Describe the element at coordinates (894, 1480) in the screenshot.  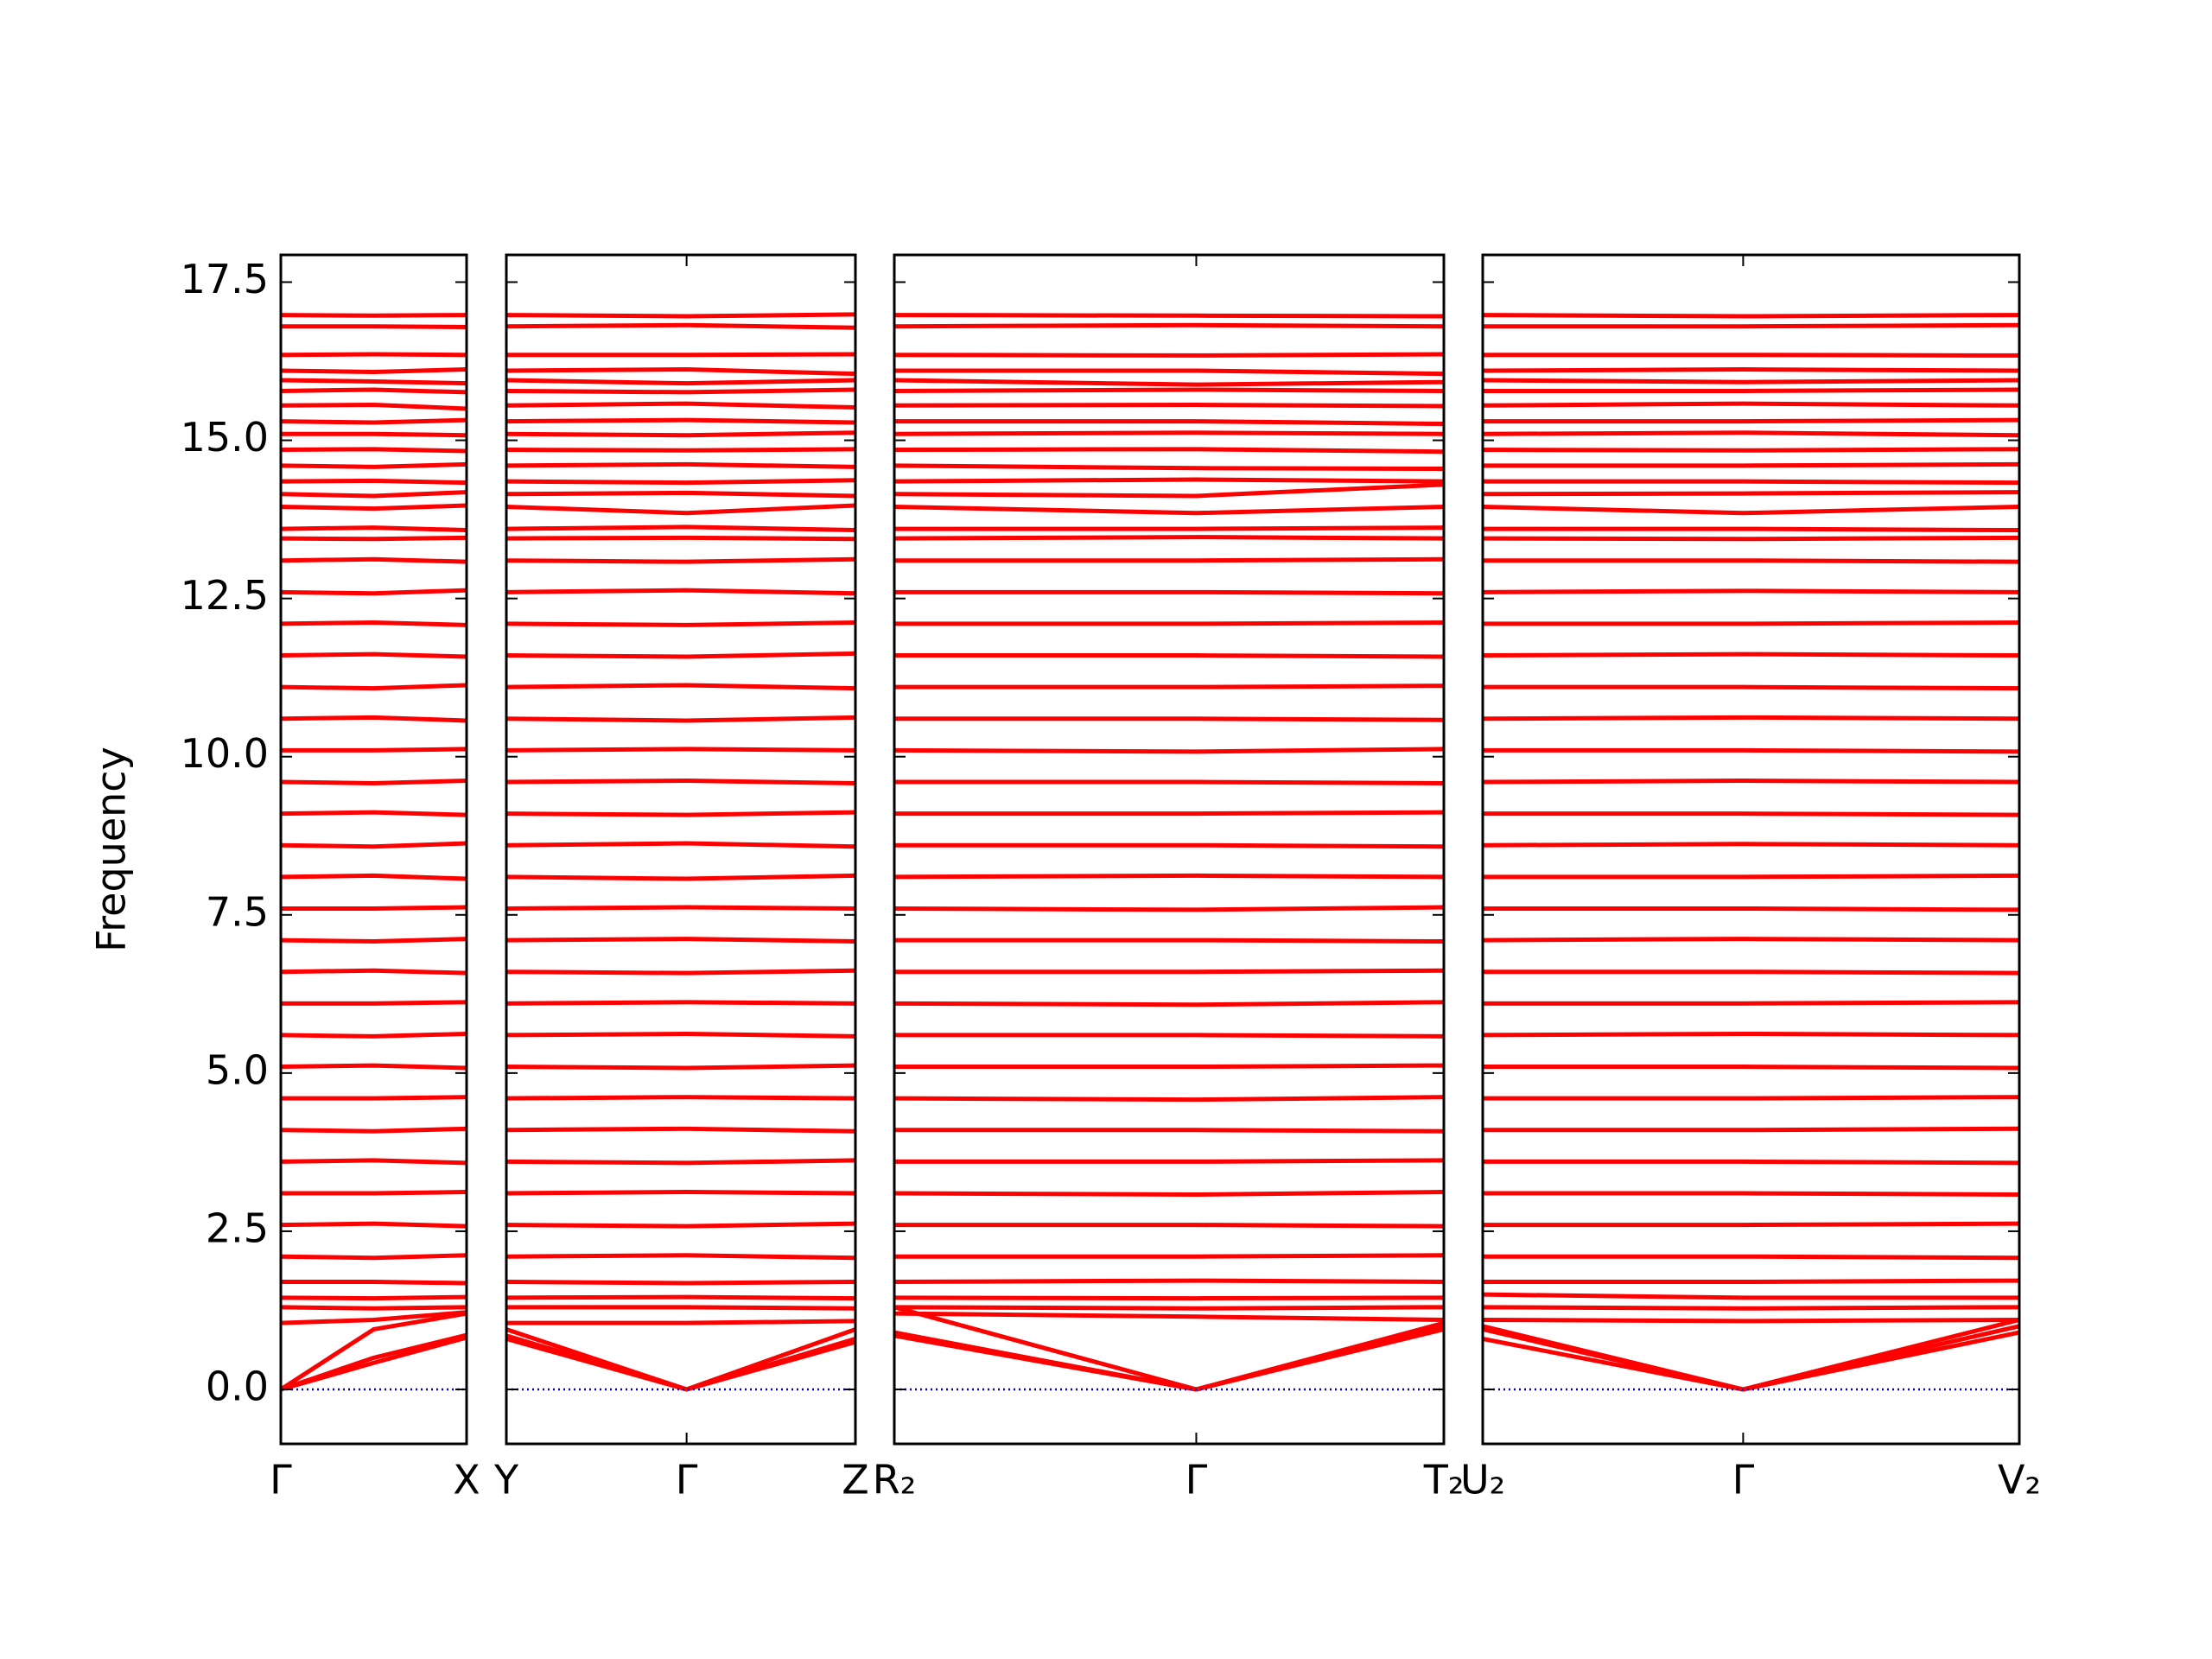
I see `x-tick-label: R₂` at that location.